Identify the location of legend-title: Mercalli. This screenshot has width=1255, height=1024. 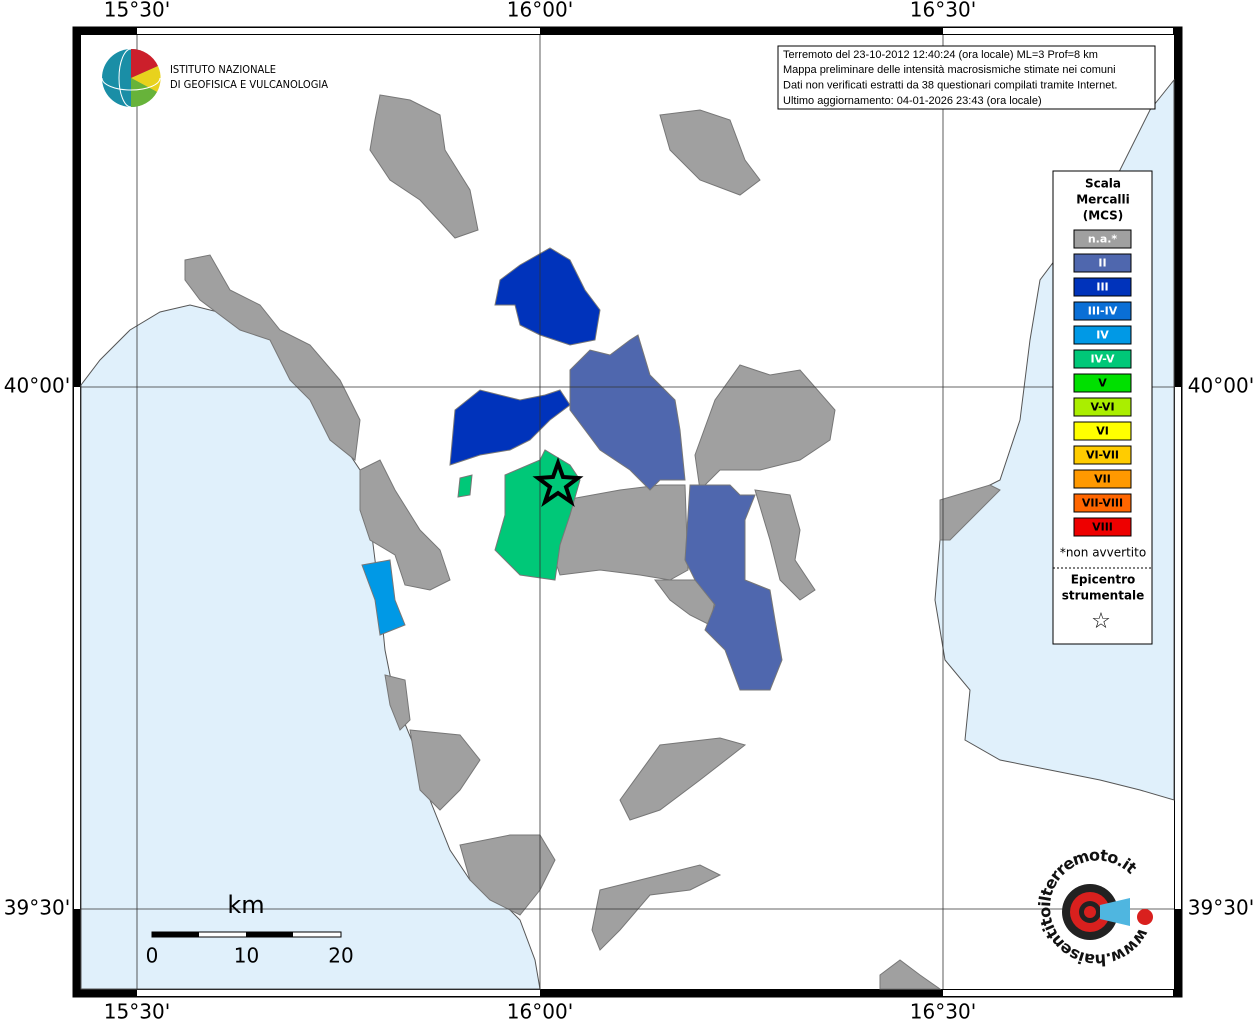
(1103, 200).